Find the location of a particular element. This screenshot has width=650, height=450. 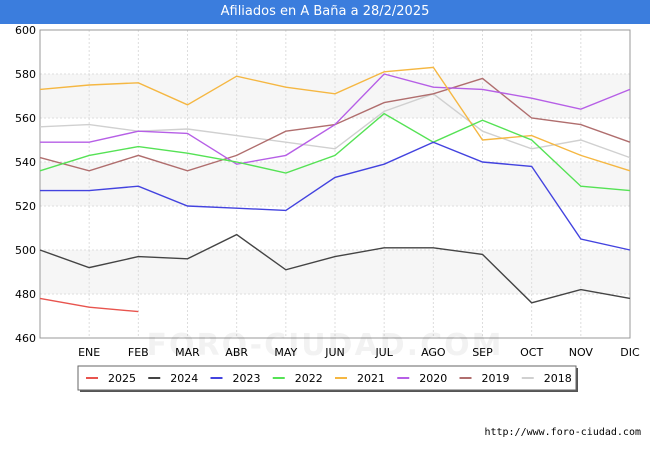

legend-label-2018: 2018 is located at coordinates (558, 378).